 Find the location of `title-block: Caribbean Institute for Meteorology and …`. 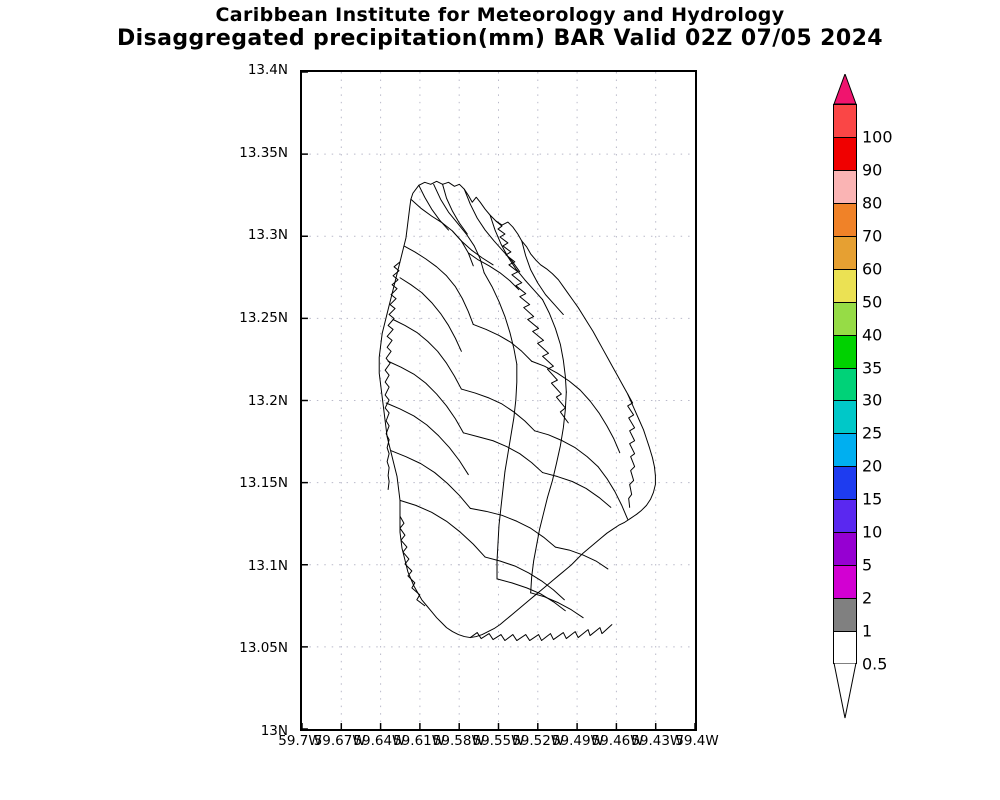

title-block: Caribbean Institute for Meteorology and … is located at coordinates (500, 28).